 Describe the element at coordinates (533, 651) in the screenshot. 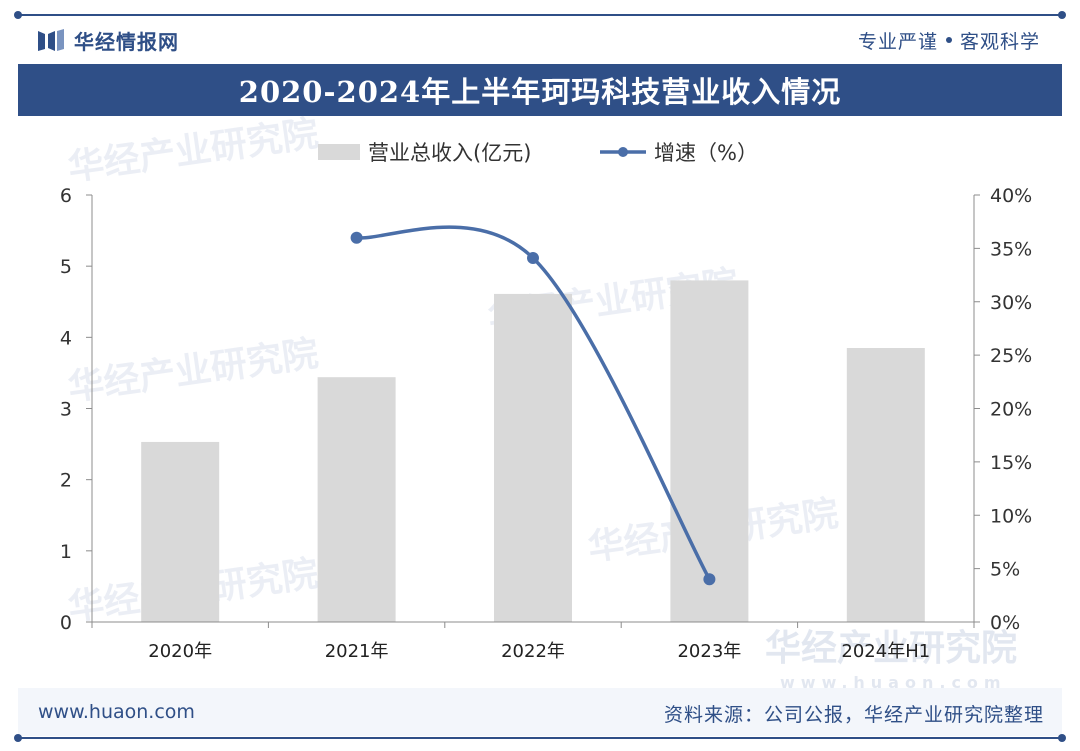

I see `x-tick-label: 2022年` at that location.